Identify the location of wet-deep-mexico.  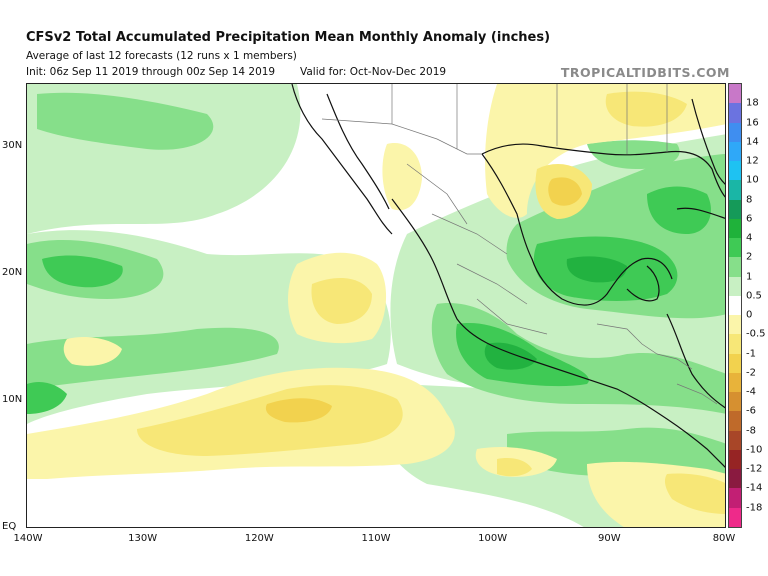
(510, 356).